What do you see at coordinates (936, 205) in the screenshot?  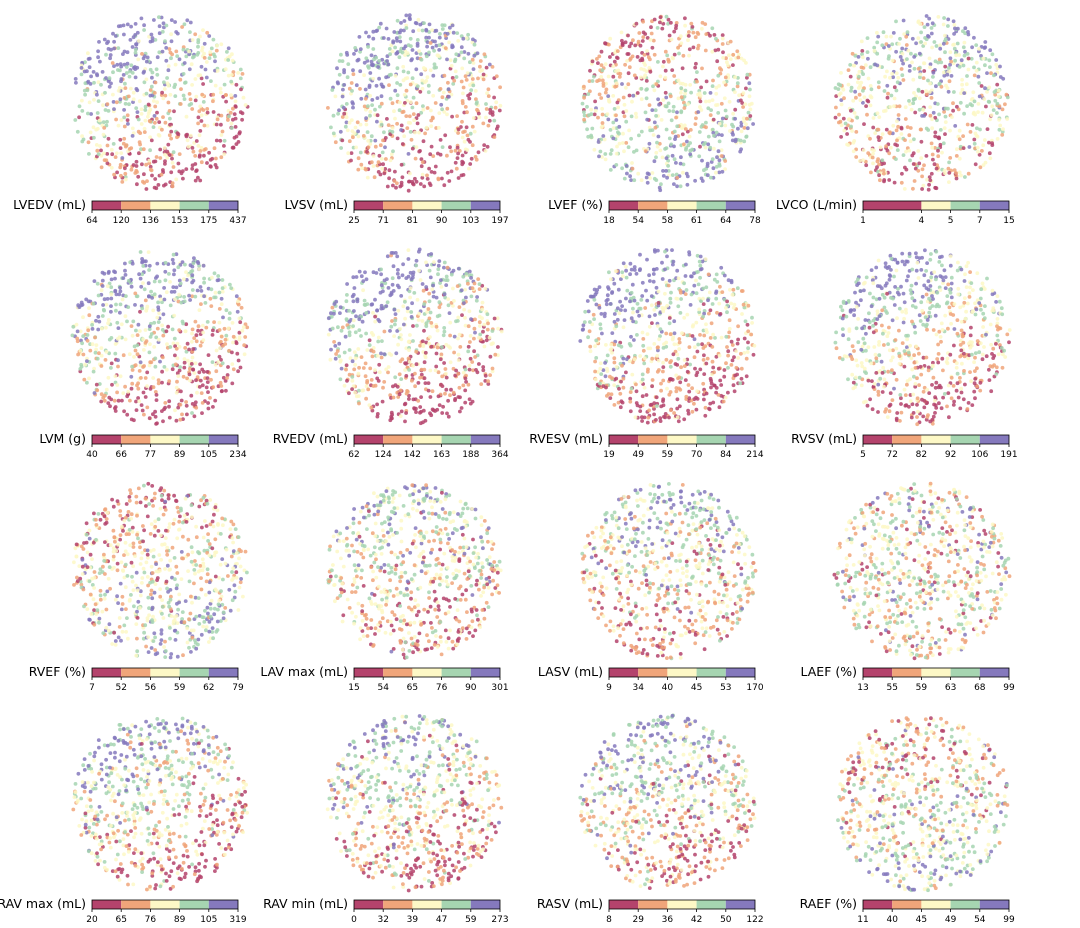 I see `colorbar-frame` at bounding box center [936, 205].